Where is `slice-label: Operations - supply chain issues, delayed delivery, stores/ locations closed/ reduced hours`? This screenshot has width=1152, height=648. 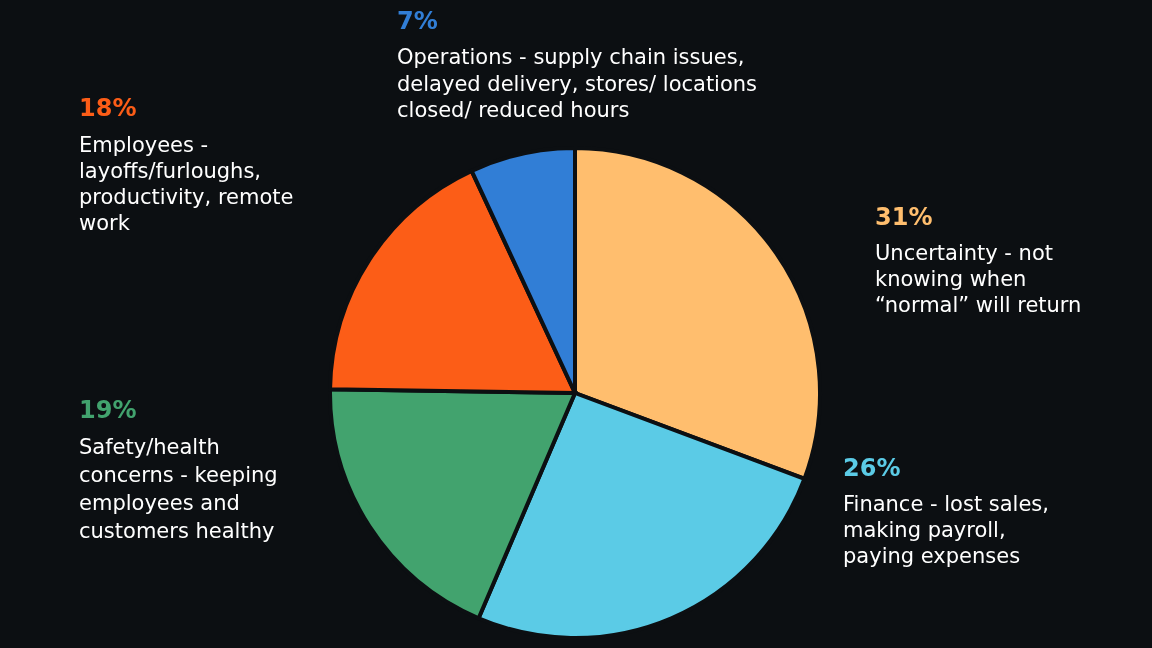 slice-label: Operations - supply chain issues, delayed delivery, stores/ locations closed/ reduced hours is located at coordinates (577, 83).